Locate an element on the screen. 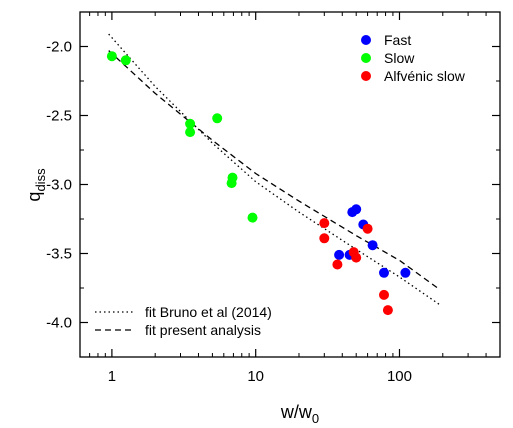 The width and height of the screenshot is (513, 428). legend-item-alfvenic-slow: Alfvénic slow is located at coordinates (413, 76).